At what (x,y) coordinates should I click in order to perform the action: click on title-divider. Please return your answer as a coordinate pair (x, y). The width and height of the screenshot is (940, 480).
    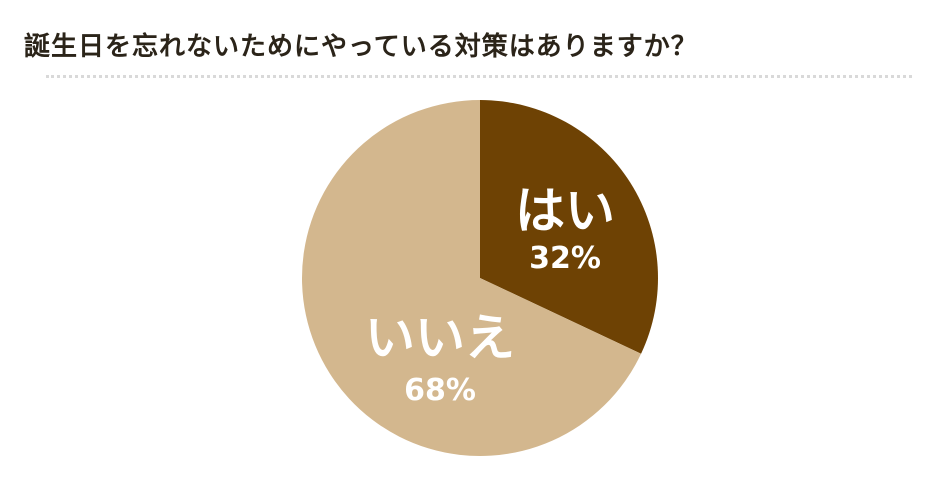
    Looking at the image, I should click on (479, 76).